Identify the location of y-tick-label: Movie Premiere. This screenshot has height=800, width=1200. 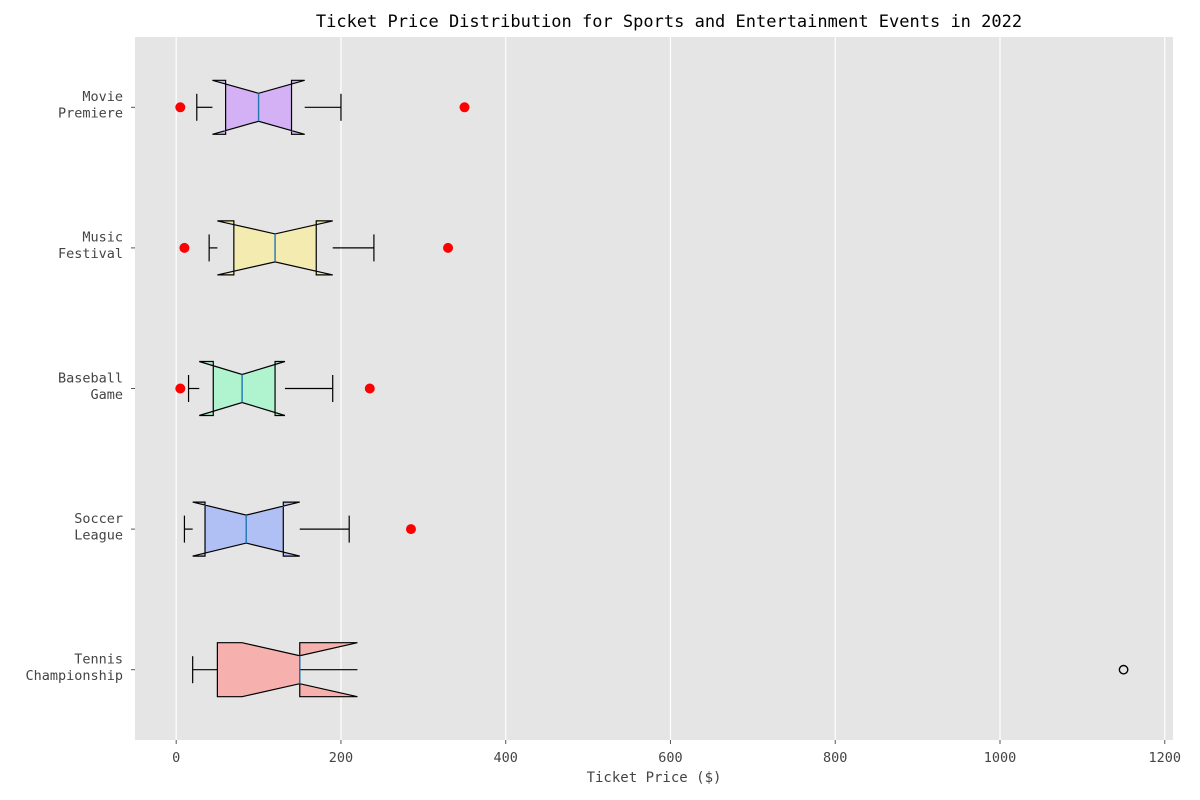
(90, 105).